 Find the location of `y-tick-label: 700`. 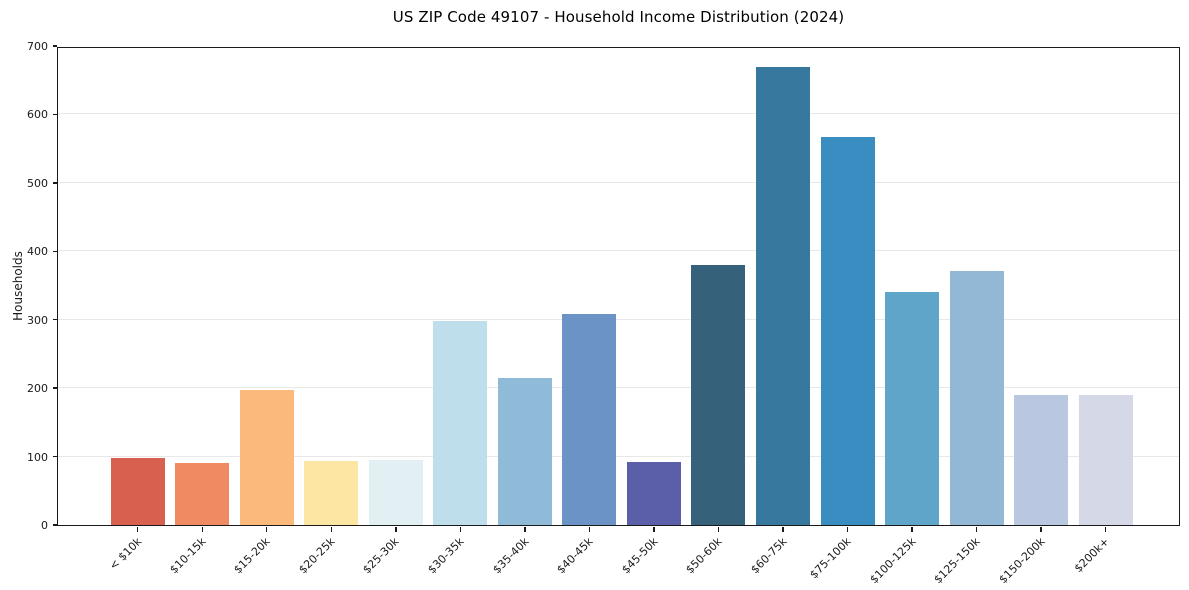

y-tick-label: 700 is located at coordinates (37, 46).